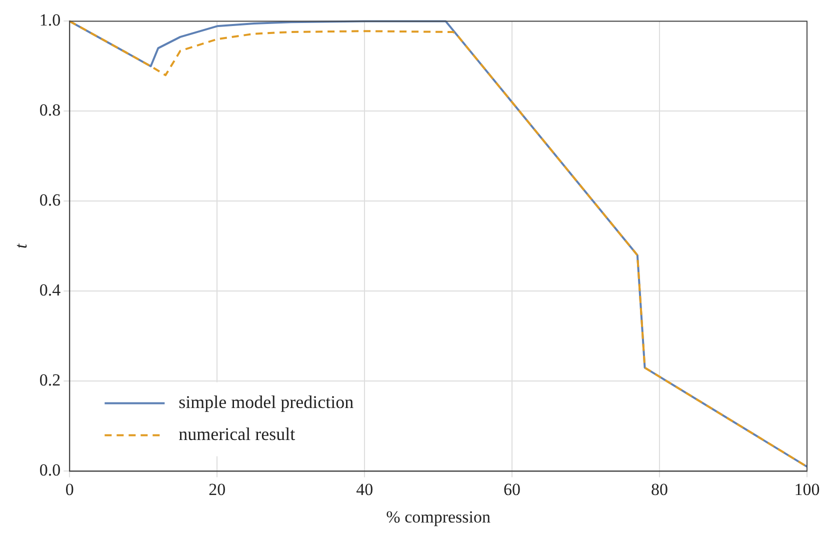 This screenshot has width=835, height=540. I want to click on x-tick-label: 100, so click(807, 489).